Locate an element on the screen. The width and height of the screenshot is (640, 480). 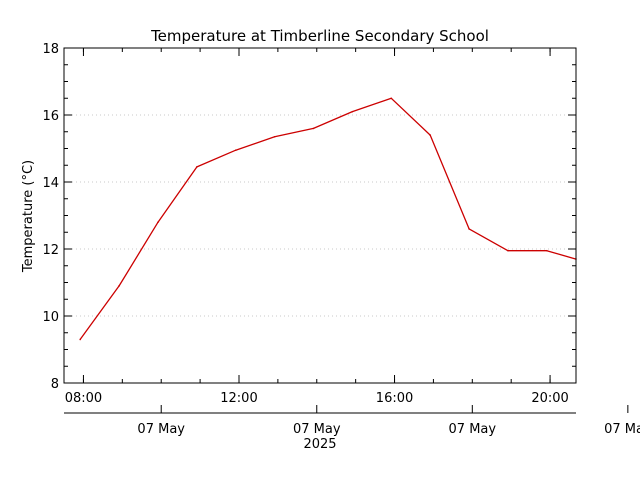
x-tick-label: 16:00 is located at coordinates (394, 398).